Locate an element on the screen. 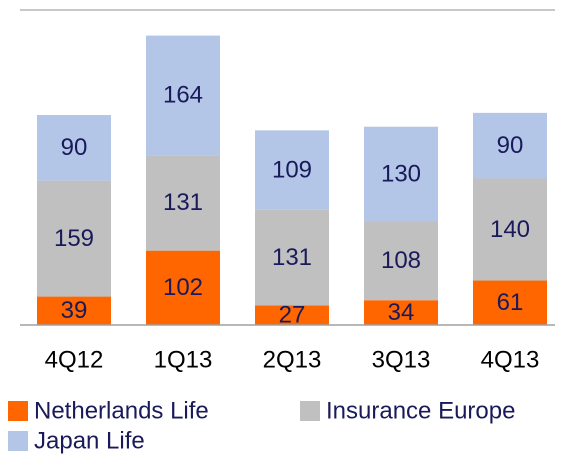 The image size is (562, 461). x-tick-label: 4Q13 is located at coordinates (510, 359).